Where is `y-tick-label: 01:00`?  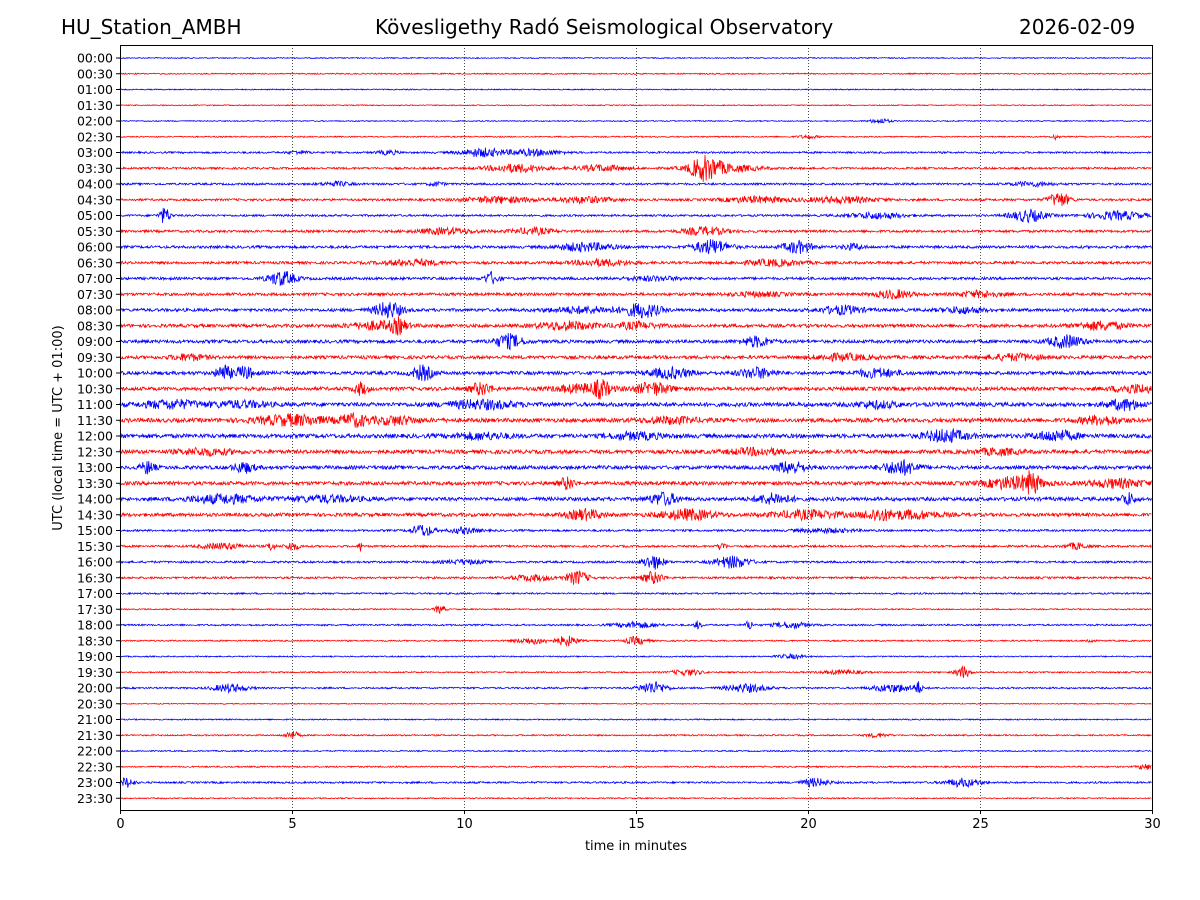 y-tick-label: 01:00 is located at coordinates (95, 89).